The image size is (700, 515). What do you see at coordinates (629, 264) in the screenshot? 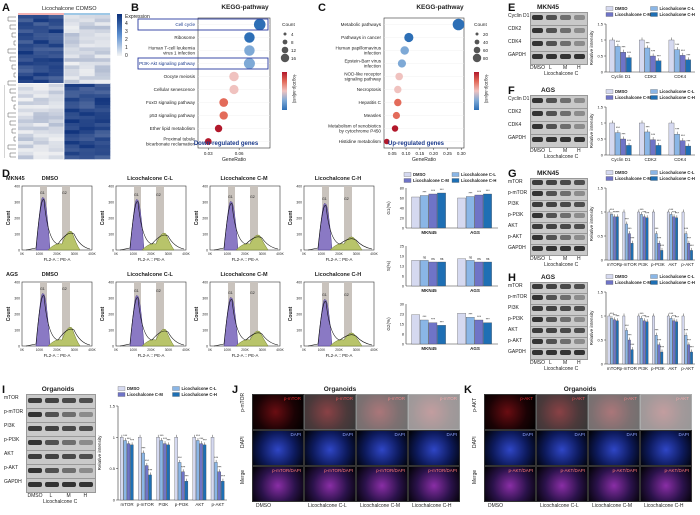
I see `category-label: p-mTOR` at bounding box center [629, 264].